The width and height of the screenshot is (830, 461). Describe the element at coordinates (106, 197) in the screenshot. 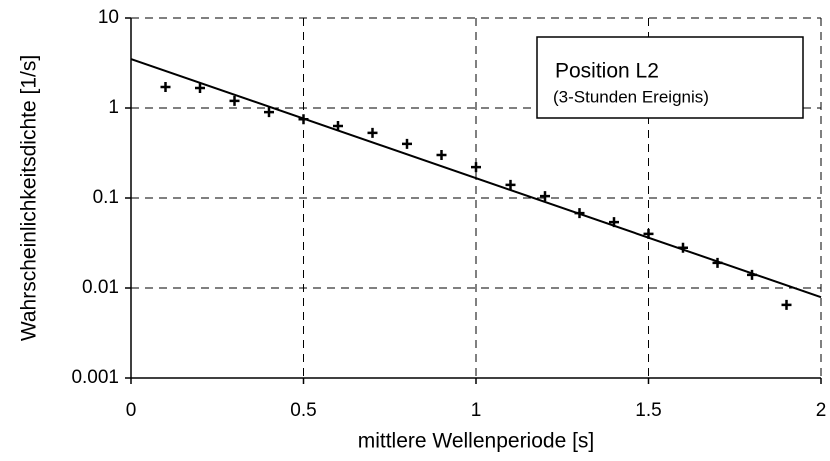

I see `y-tick-label: 0.1` at that location.